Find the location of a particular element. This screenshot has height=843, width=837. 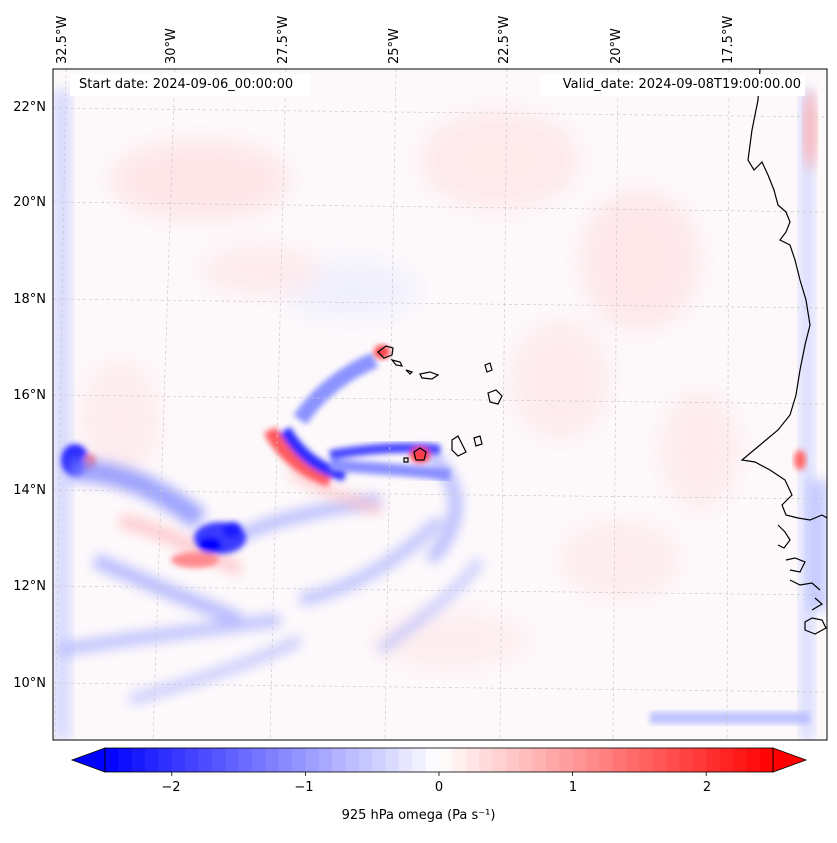

lon-label-20w: 20°W is located at coordinates (616, 46).